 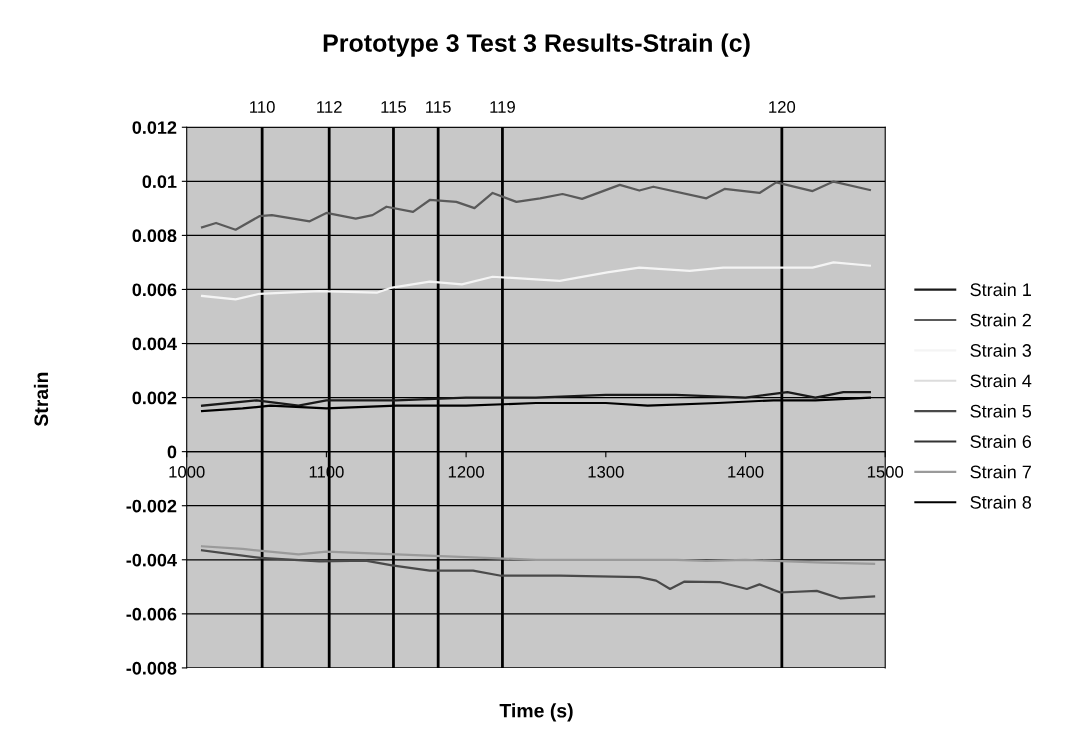 What do you see at coordinates (1000, 320) in the screenshot?
I see `legend-label: Strain 2` at bounding box center [1000, 320].